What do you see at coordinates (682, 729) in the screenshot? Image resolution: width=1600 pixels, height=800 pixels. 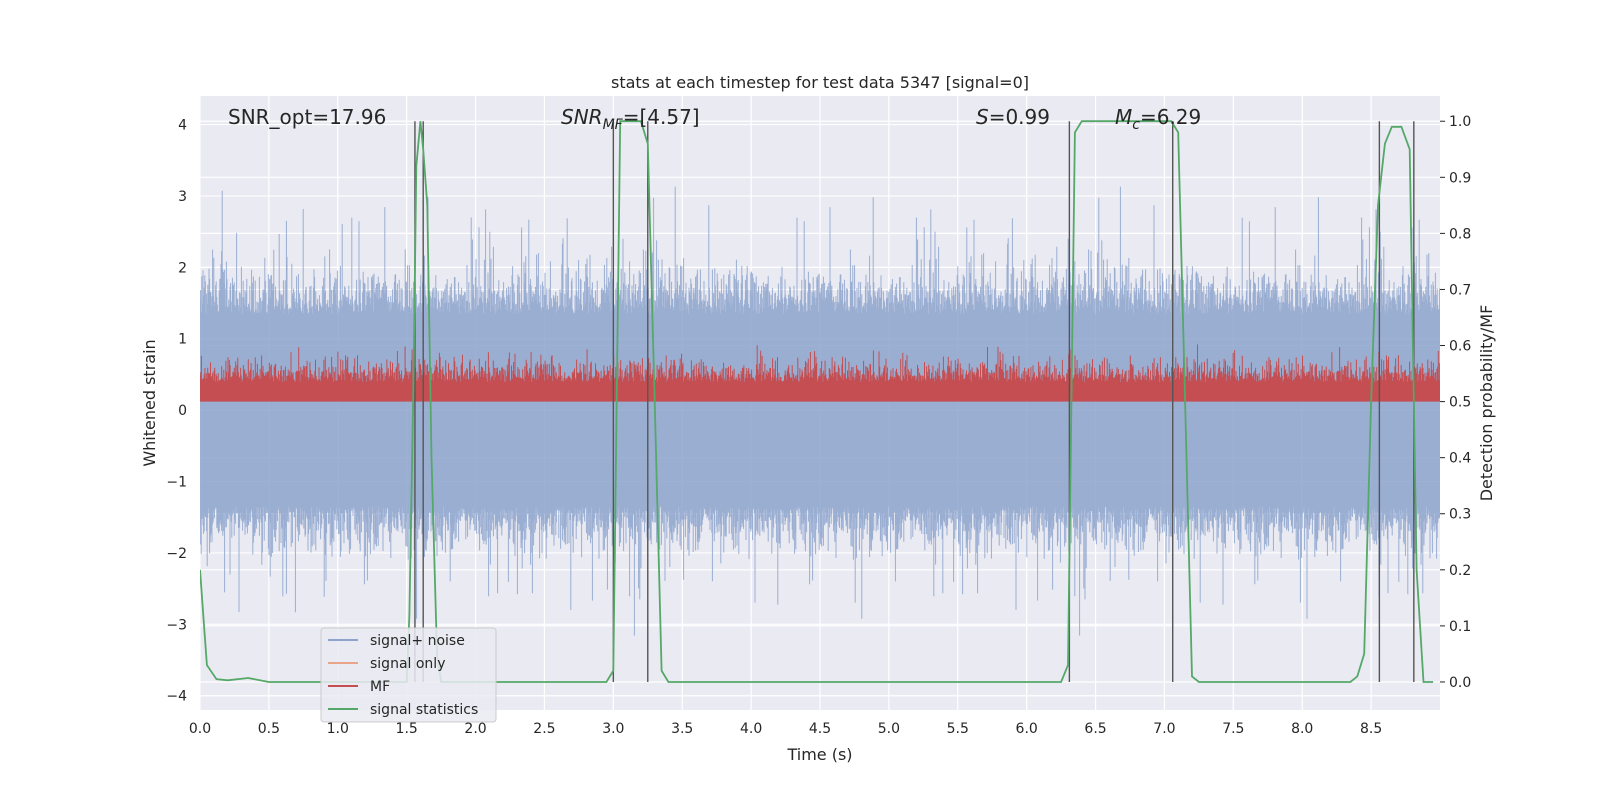 I see `x-tick-label: 3.5` at bounding box center [682, 729].